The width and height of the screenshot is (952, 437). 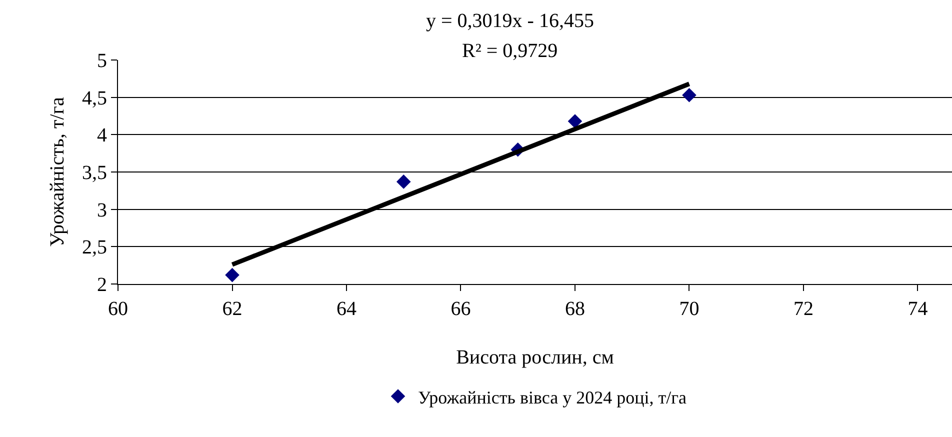 I want to click on y-tick-label: 3,5, so click(x=94, y=173).